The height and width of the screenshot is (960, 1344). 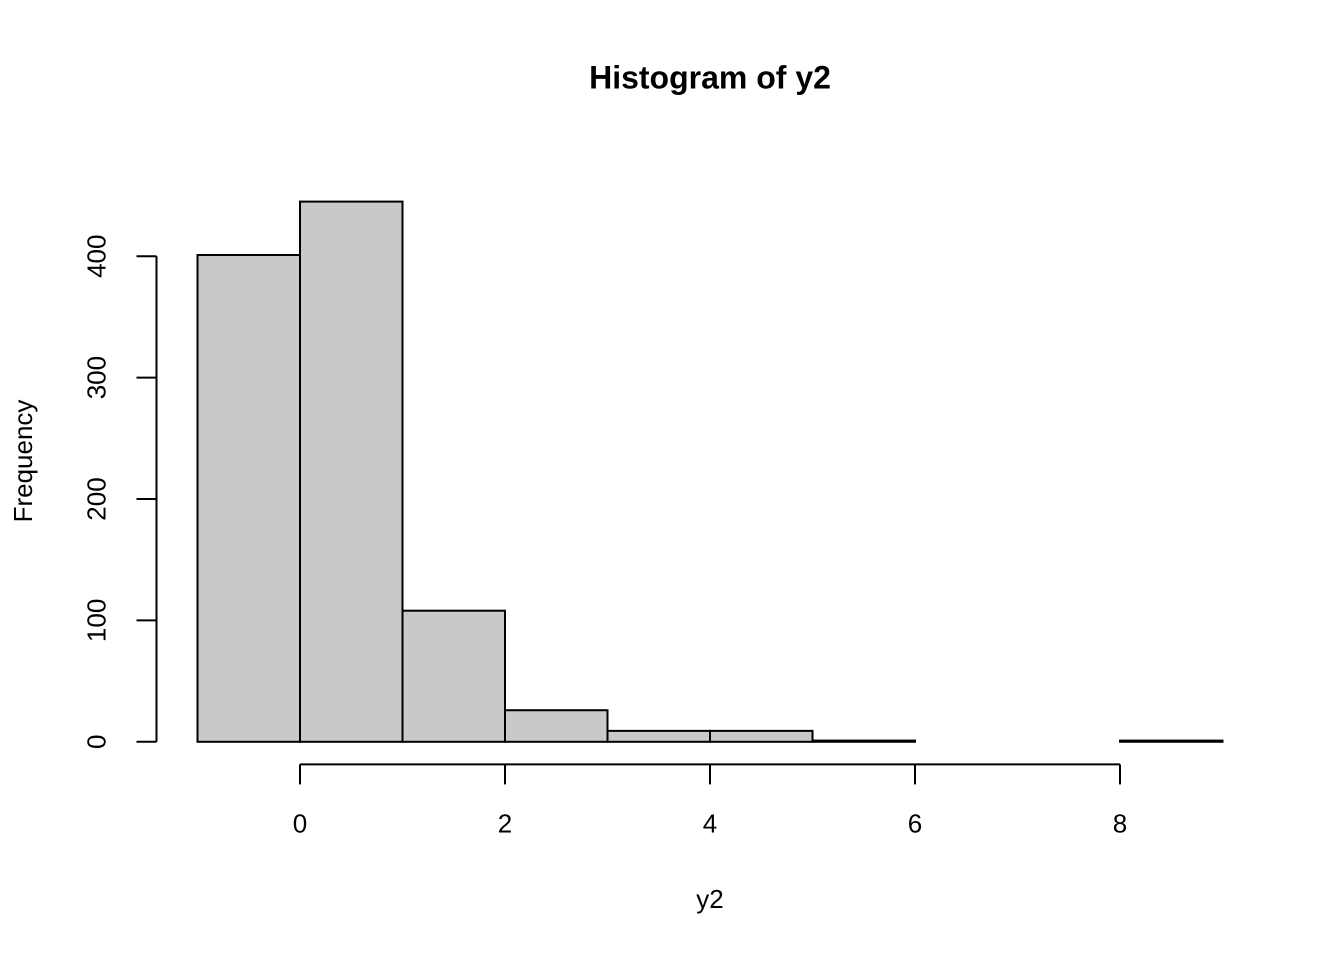 I want to click on x-tick-label: 0, so click(x=300, y=823).